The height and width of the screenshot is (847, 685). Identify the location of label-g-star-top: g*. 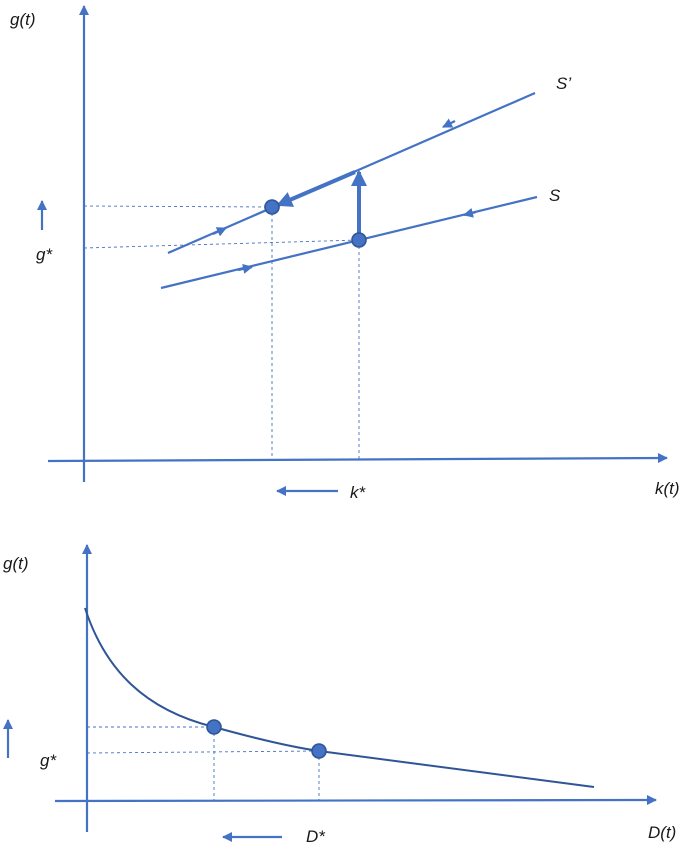
(44, 254).